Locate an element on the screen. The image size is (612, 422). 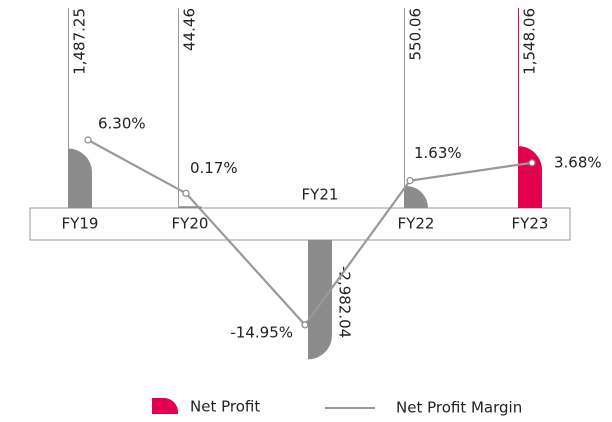
margin-value-label: 6.30% is located at coordinates (122, 123).